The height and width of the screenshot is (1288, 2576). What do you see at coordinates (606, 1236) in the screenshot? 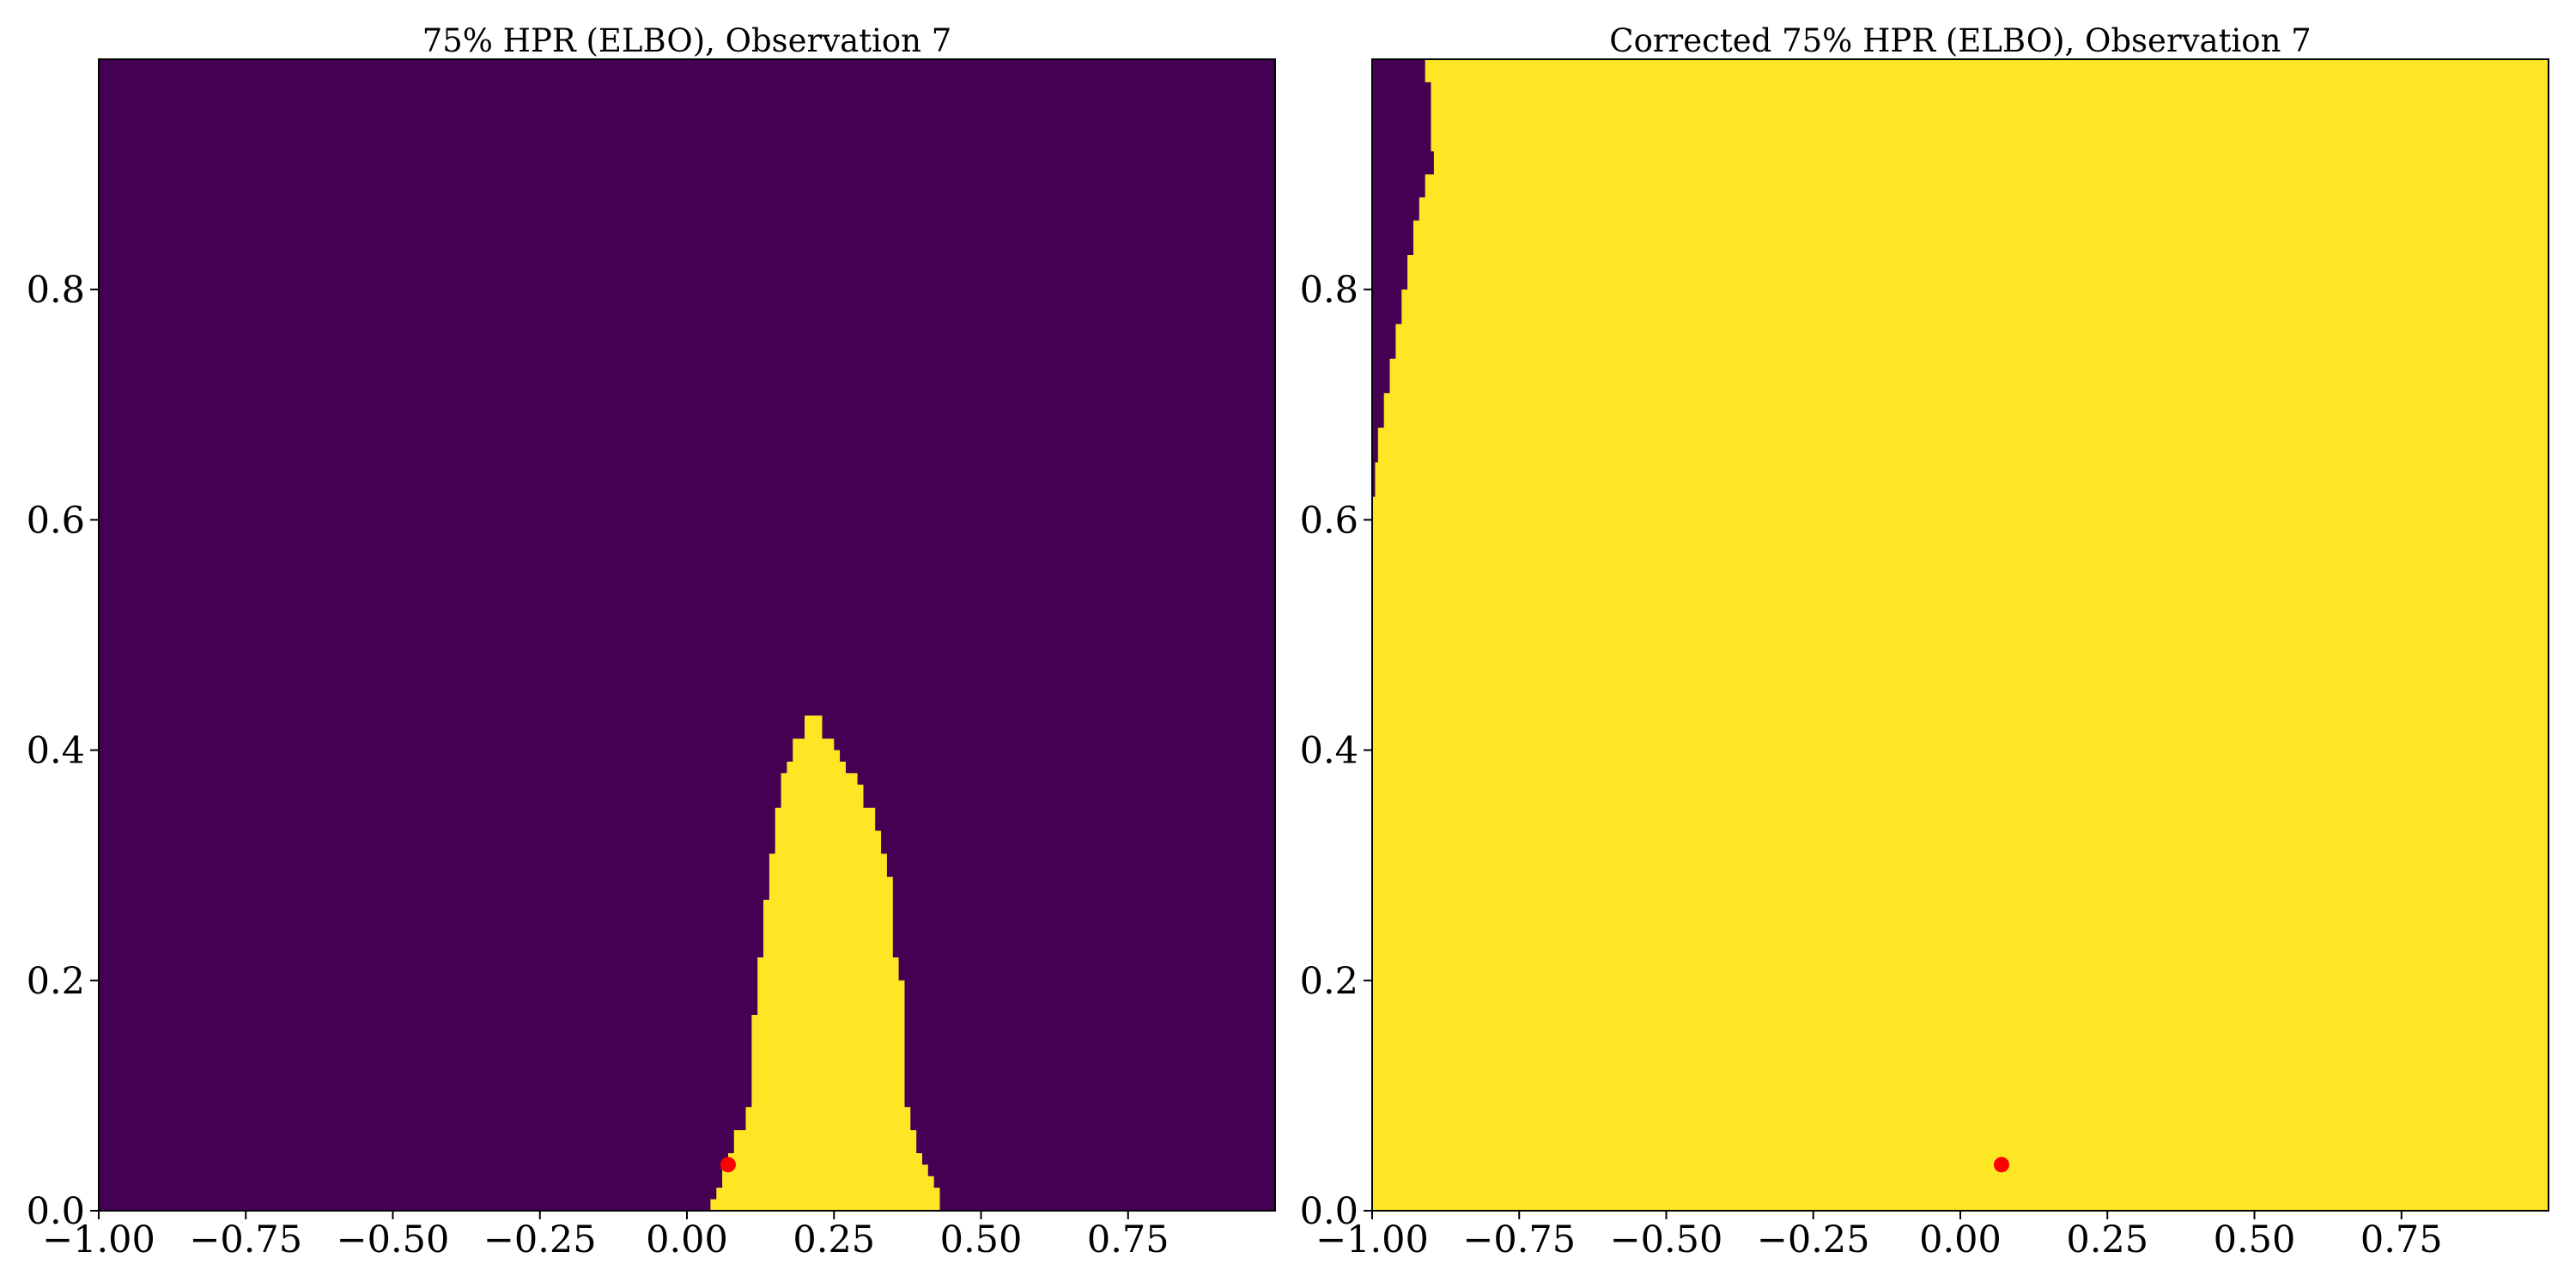
I see `panel-left-x-axis: −1.00 −0.75 −0.50 −0.25 0.00 0.25 0.50 0.75` at bounding box center [606, 1236].